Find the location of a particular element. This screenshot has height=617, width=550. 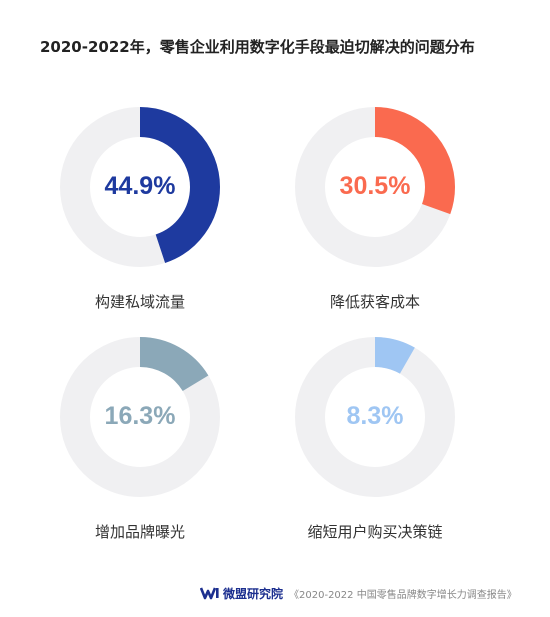

donut-chart-3: 16.3% 增加品牌曝光 is located at coordinates (140, 457).